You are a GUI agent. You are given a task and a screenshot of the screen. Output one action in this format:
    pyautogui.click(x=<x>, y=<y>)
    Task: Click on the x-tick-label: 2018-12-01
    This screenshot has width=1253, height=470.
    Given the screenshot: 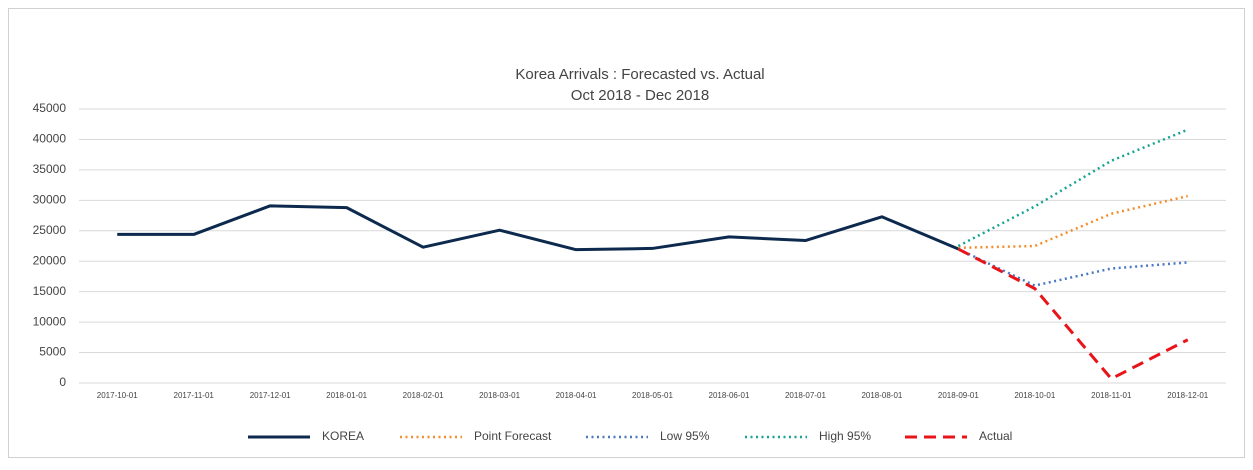 What is the action you would take?
    pyautogui.click(x=1187, y=395)
    